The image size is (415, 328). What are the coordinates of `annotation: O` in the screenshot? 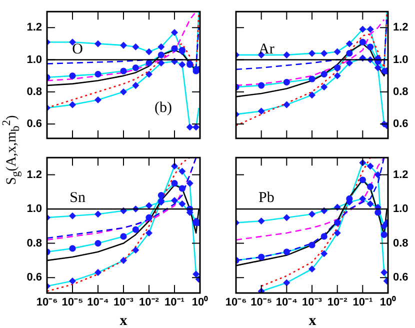 It's located at (78, 50).